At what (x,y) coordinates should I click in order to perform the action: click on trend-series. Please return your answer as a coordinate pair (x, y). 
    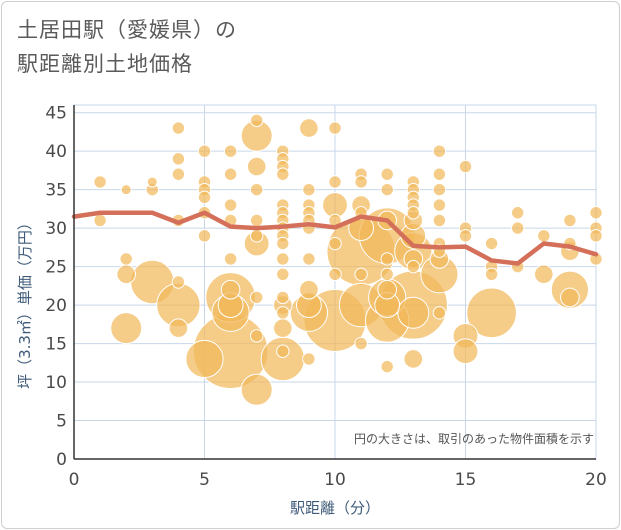
    Looking at the image, I should click on (335, 238).